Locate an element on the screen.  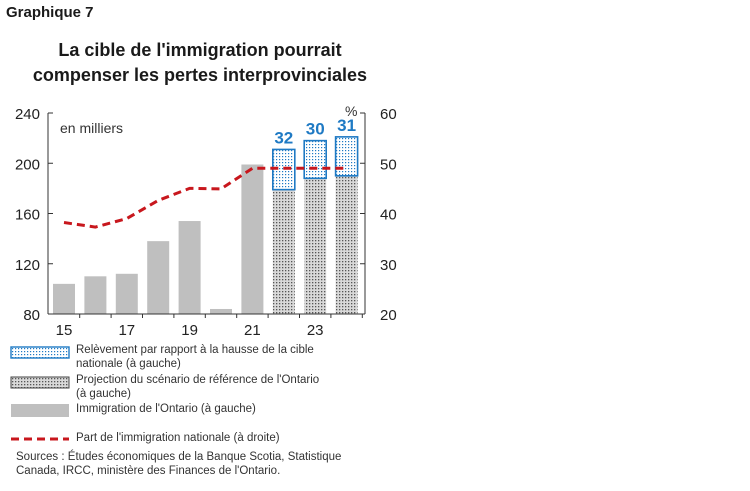
legend-label-immigration: Immigration de l'Ontario (à gauche) is located at coordinates (166, 409).